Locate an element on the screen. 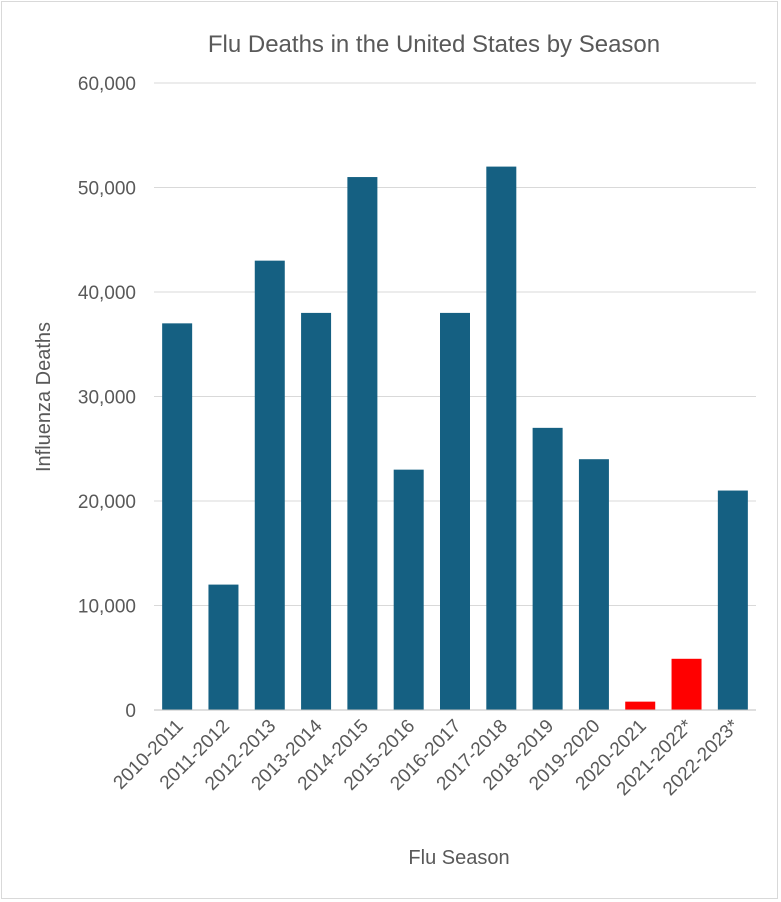 The width and height of the screenshot is (781, 902). bar-2012-2013 is located at coordinates (269, 485).